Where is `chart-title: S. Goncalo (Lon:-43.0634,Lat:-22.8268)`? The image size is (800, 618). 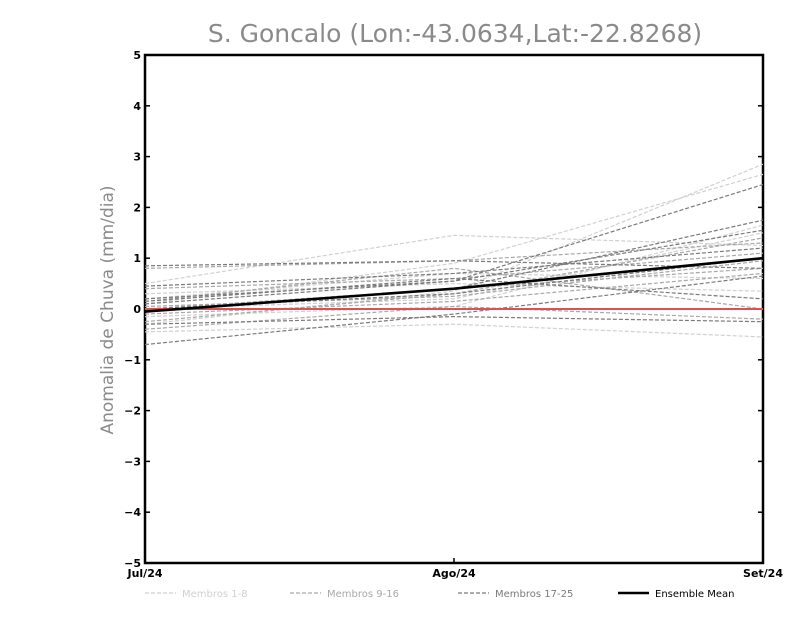
chart-title: S. Goncalo (Lon:-43.0634,Lat:-22.8268) is located at coordinates (455, 33).